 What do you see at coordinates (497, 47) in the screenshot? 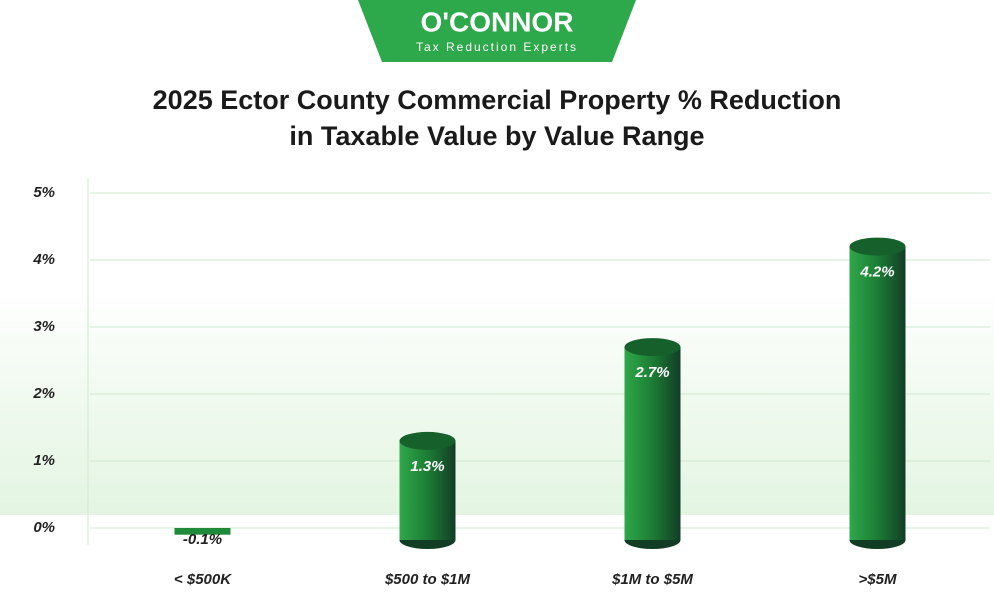
I see `logo-tagline: Tax Reduction Experts` at bounding box center [497, 47].